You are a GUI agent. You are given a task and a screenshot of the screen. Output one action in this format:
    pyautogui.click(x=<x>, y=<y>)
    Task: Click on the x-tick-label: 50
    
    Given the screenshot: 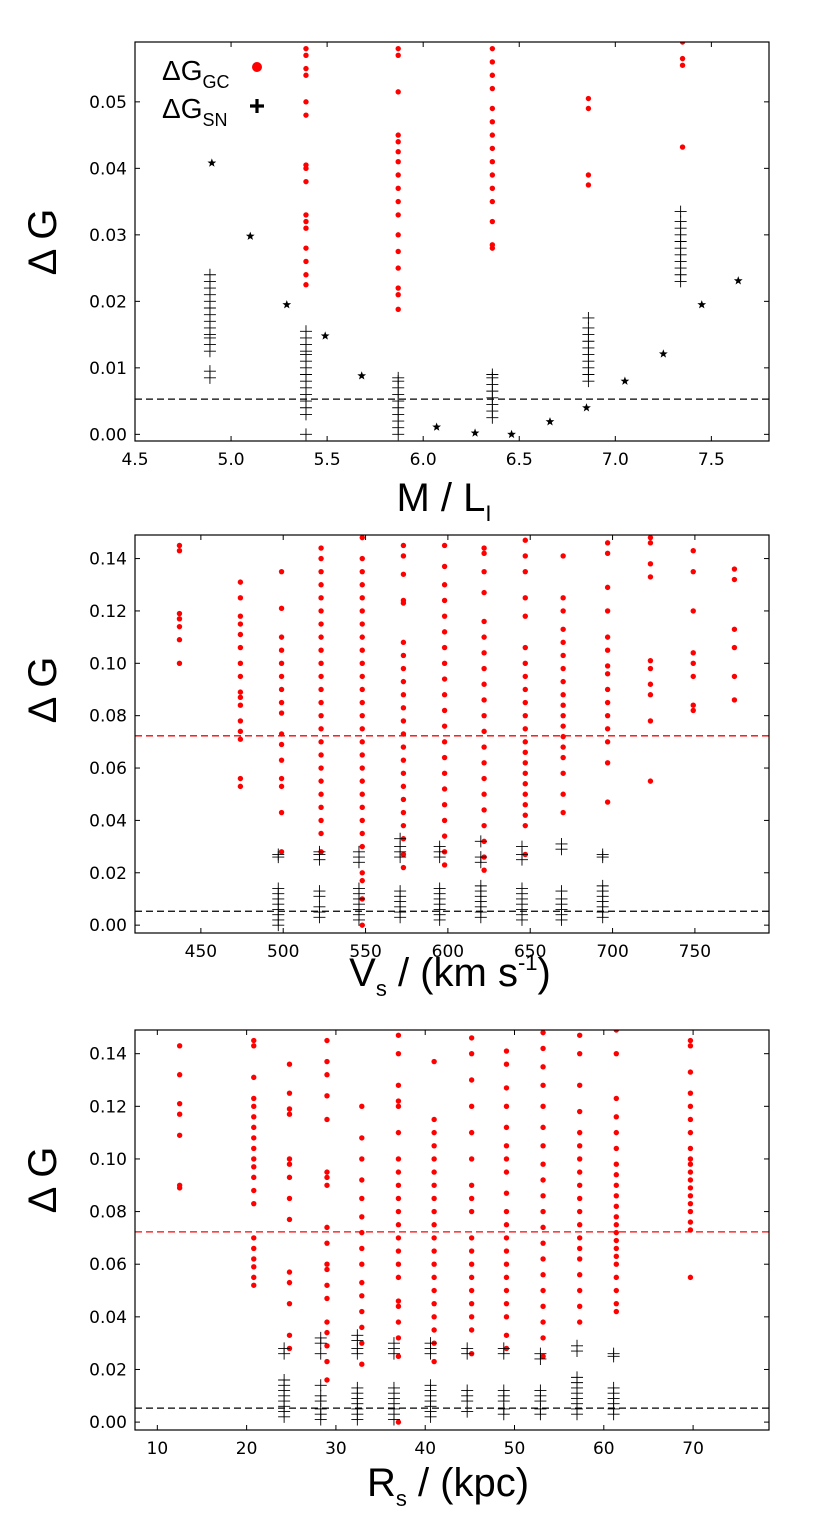 What is the action you would take?
    pyautogui.click(x=515, y=1449)
    